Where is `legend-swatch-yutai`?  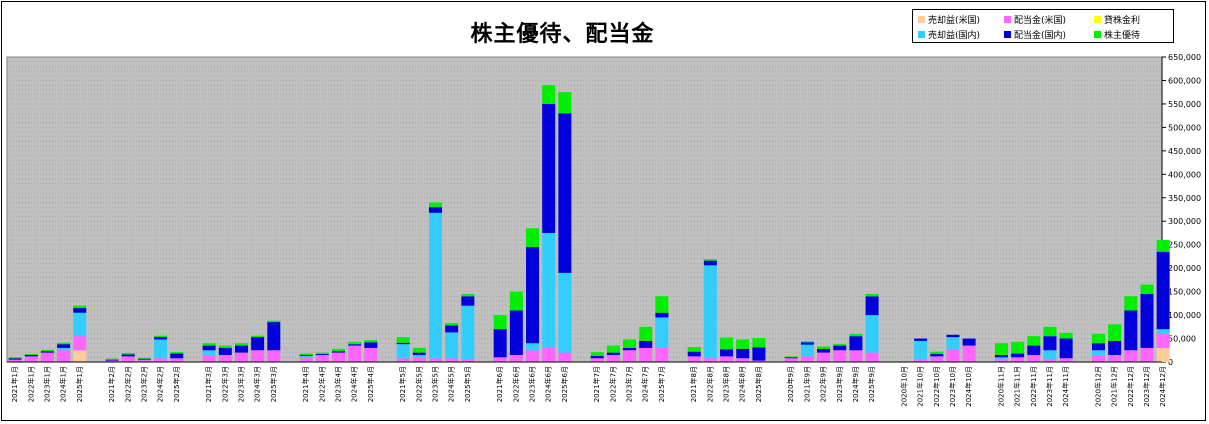
legend-swatch-yutai is located at coordinates (1097, 34).